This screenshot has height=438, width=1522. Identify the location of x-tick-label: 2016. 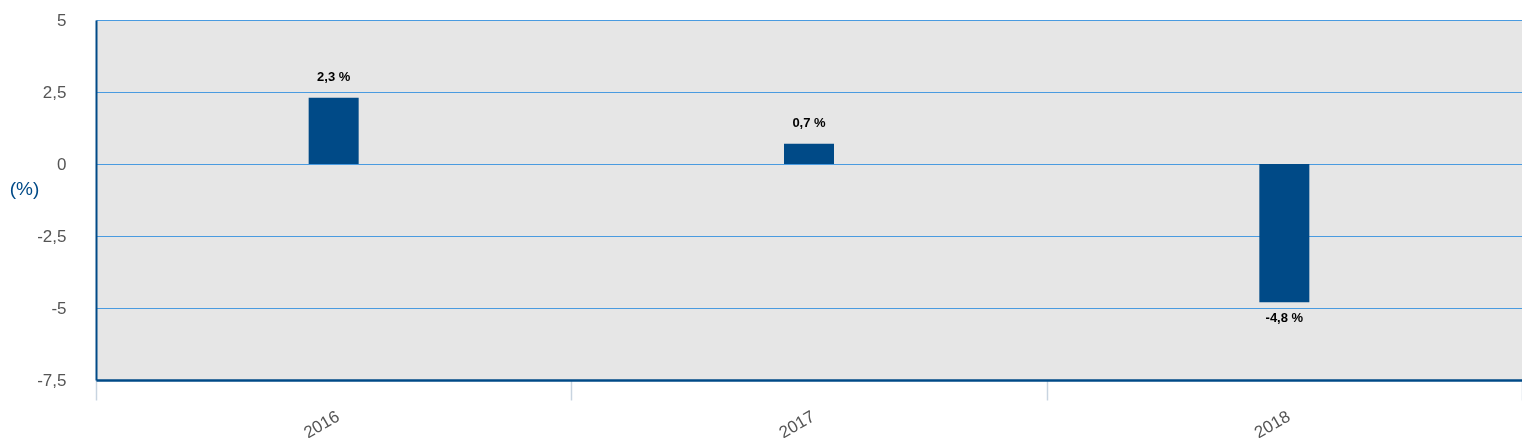
(321, 422).